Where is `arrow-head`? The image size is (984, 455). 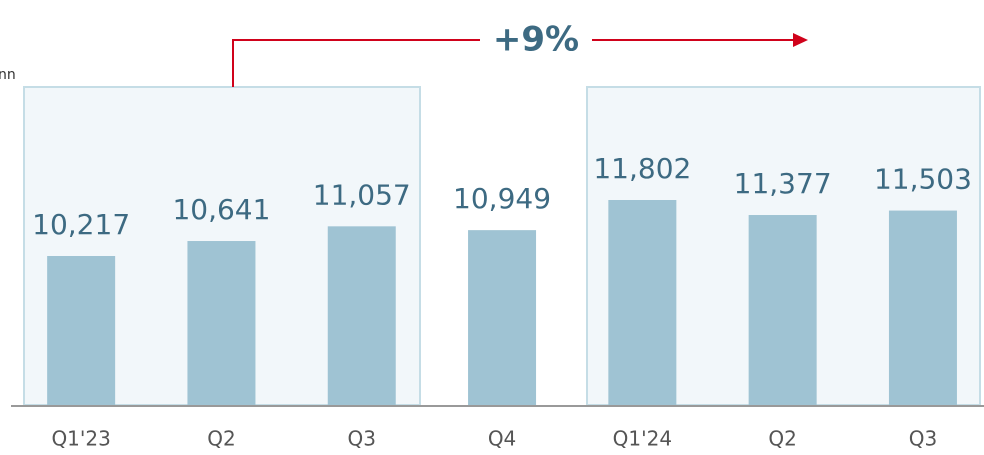 arrow-head is located at coordinates (800, 40).